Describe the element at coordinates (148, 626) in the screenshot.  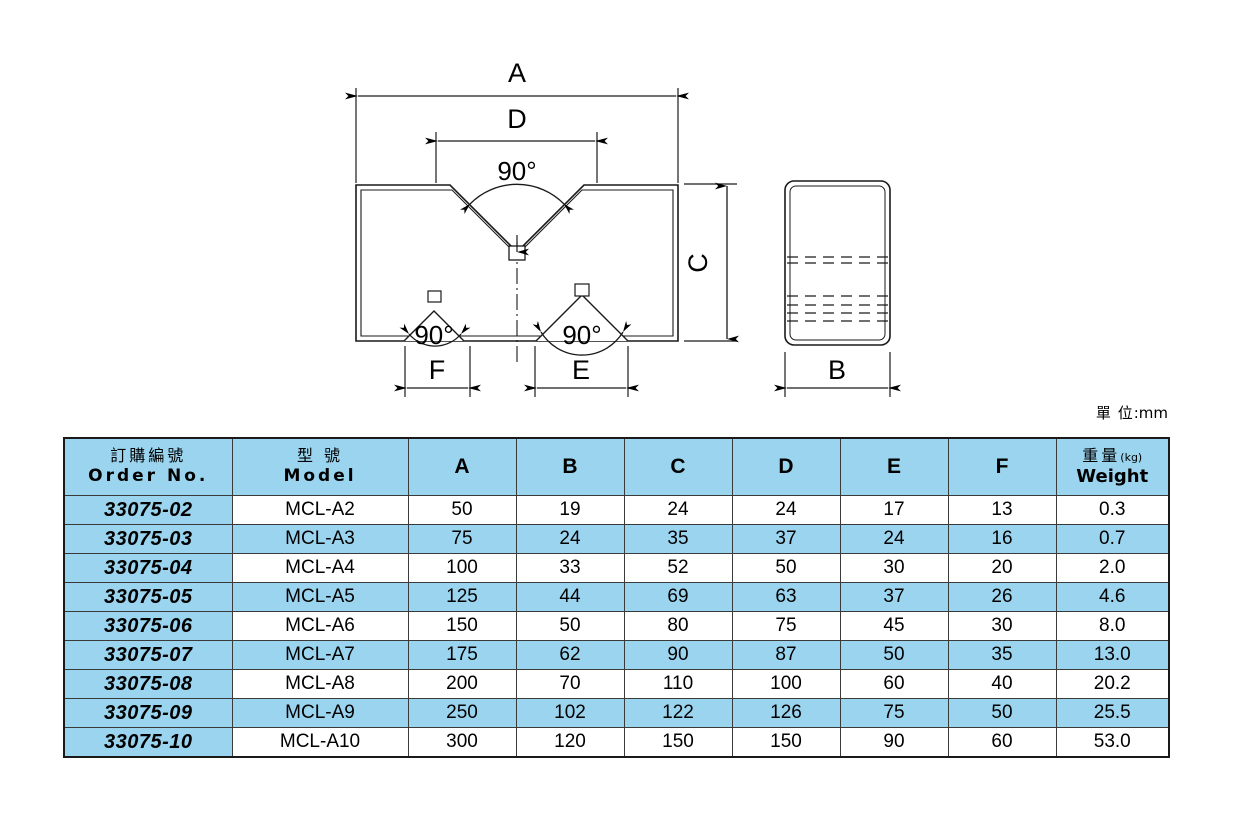
I see `cell-order-no: 33075-06` at that location.